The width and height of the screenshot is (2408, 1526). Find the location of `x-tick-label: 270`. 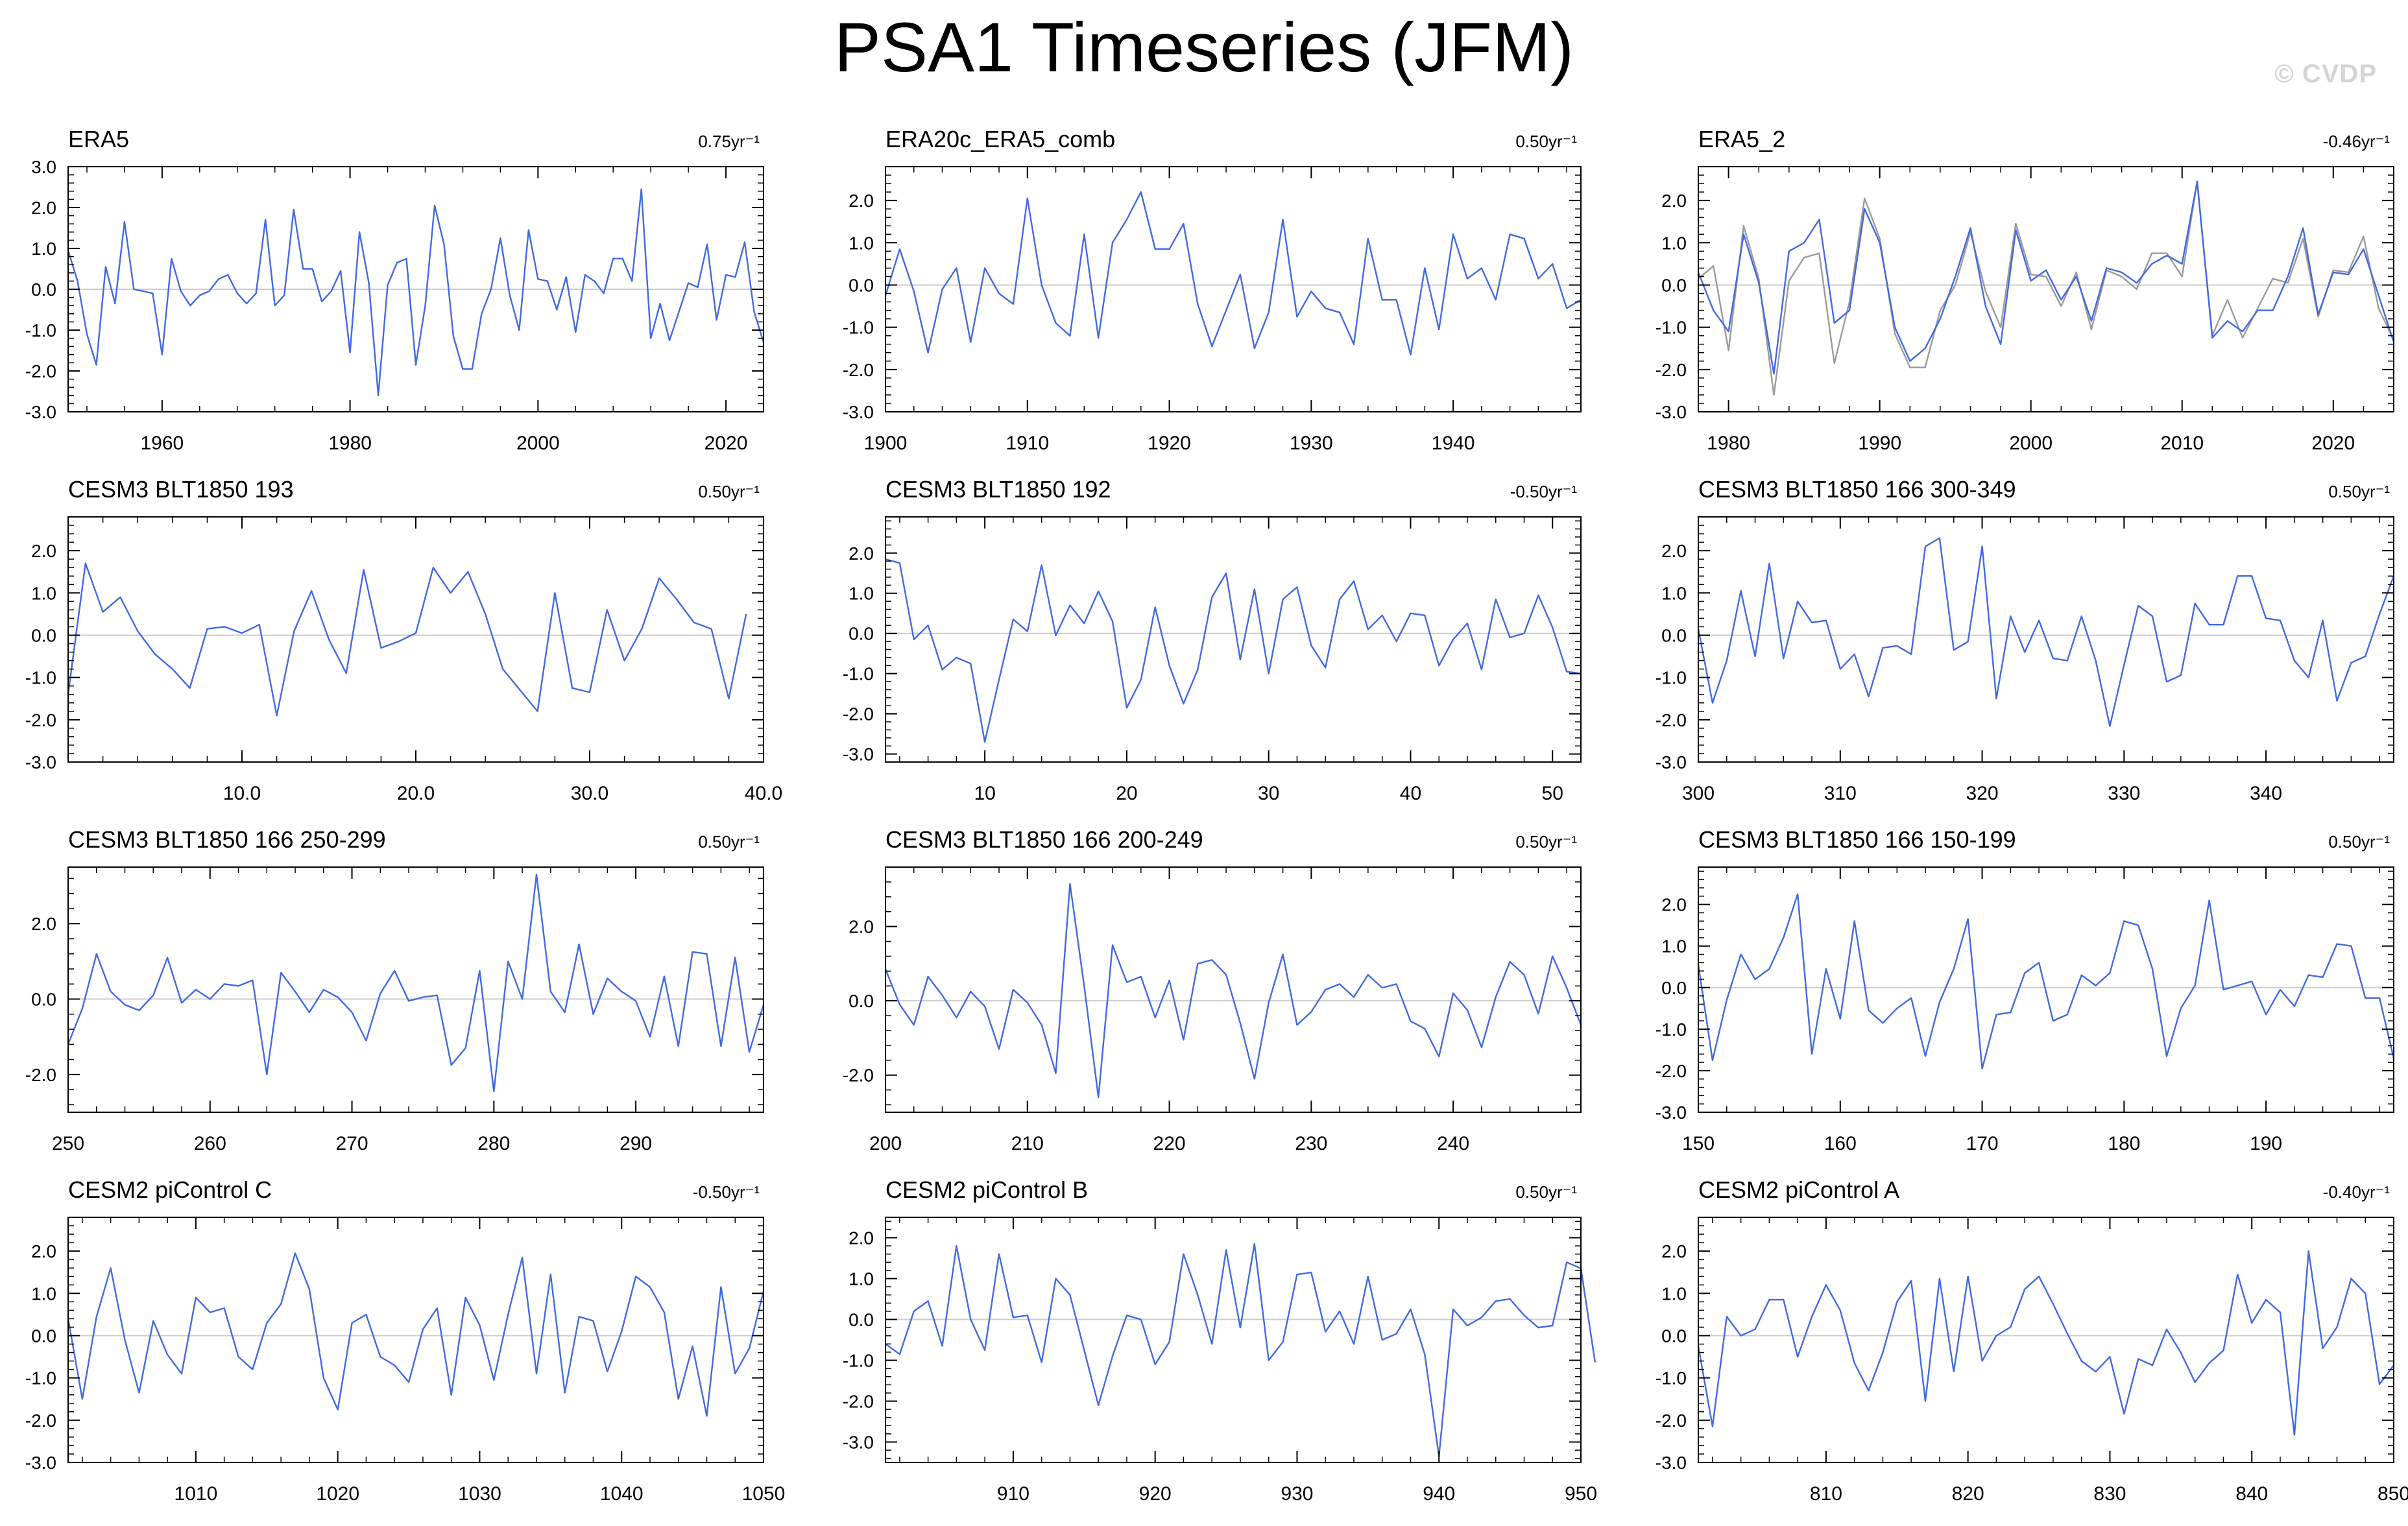

x-tick-label: 270 is located at coordinates (352, 1143).